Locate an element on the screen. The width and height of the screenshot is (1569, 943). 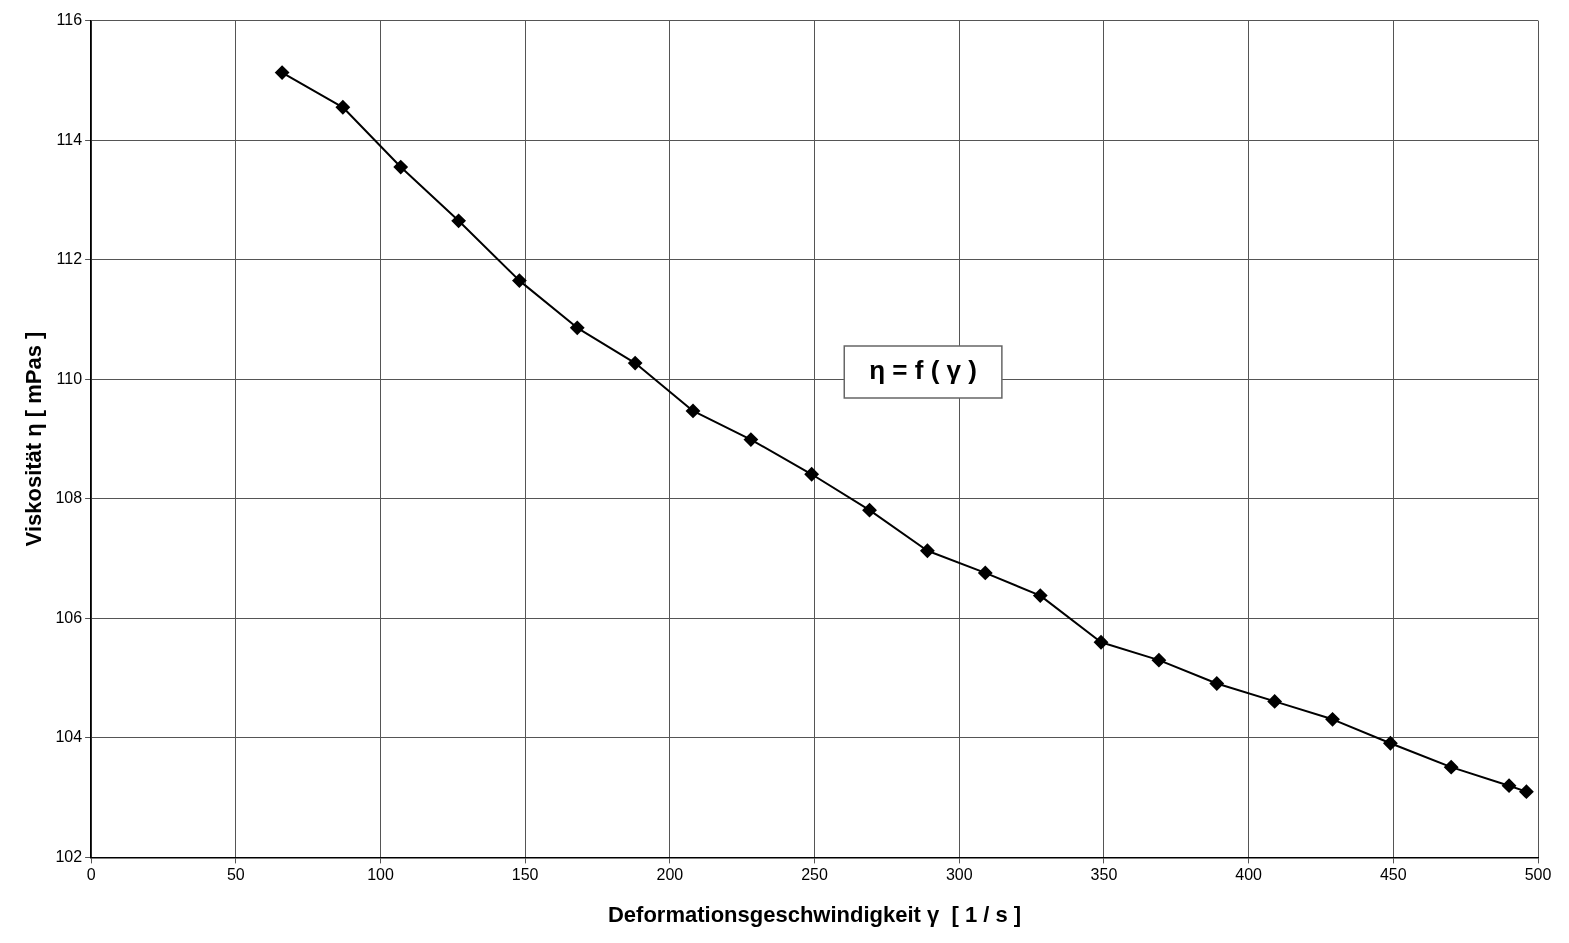
x-tick-label: 50 is located at coordinates (235, 875).